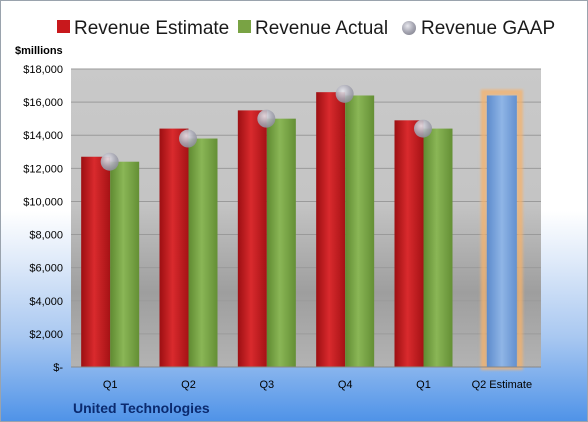 This screenshot has height=422, width=588. Describe the element at coordinates (501, 231) in the screenshot. I see `bar-q2-estimate` at that location.